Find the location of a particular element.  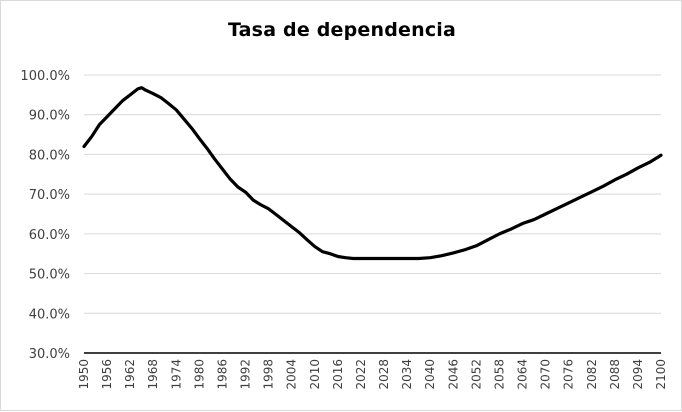

x-tick-label: 1998 is located at coordinates (269, 374).